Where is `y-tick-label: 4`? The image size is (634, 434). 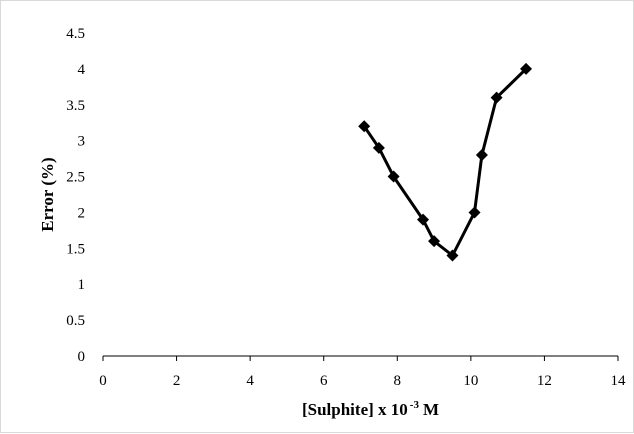 y-tick-label: 4 is located at coordinates (82, 70).